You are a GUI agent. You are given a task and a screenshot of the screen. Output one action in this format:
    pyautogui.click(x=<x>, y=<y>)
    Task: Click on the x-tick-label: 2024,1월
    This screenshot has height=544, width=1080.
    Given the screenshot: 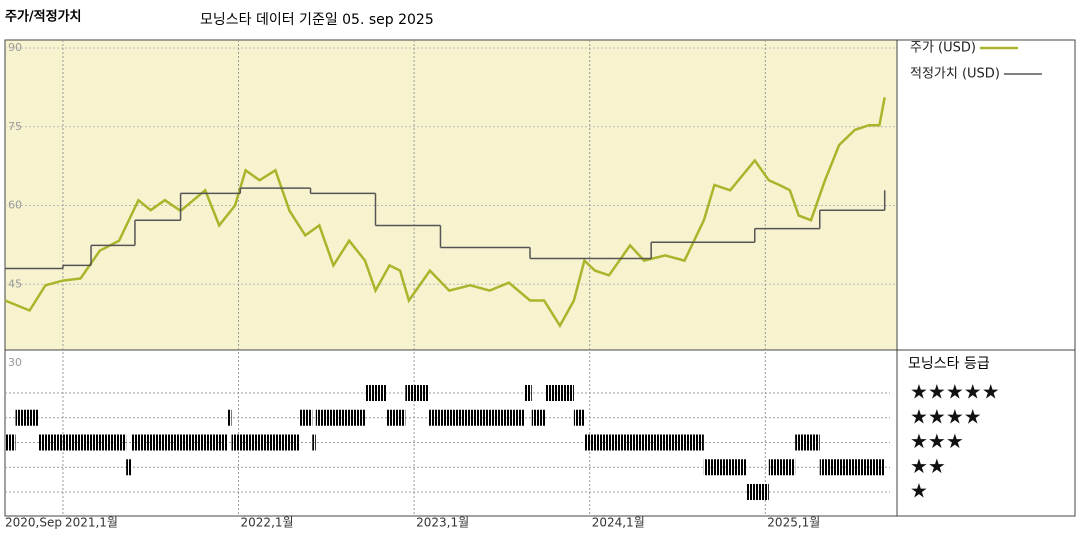 What is the action you would take?
    pyautogui.click(x=618, y=523)
    